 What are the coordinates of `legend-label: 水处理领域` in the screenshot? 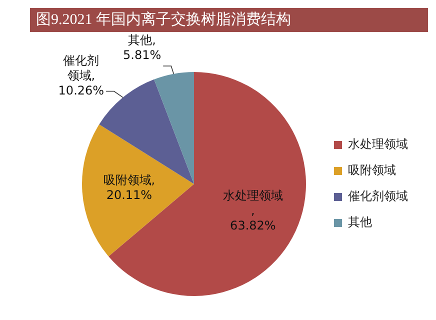 It's located at (378, 144).